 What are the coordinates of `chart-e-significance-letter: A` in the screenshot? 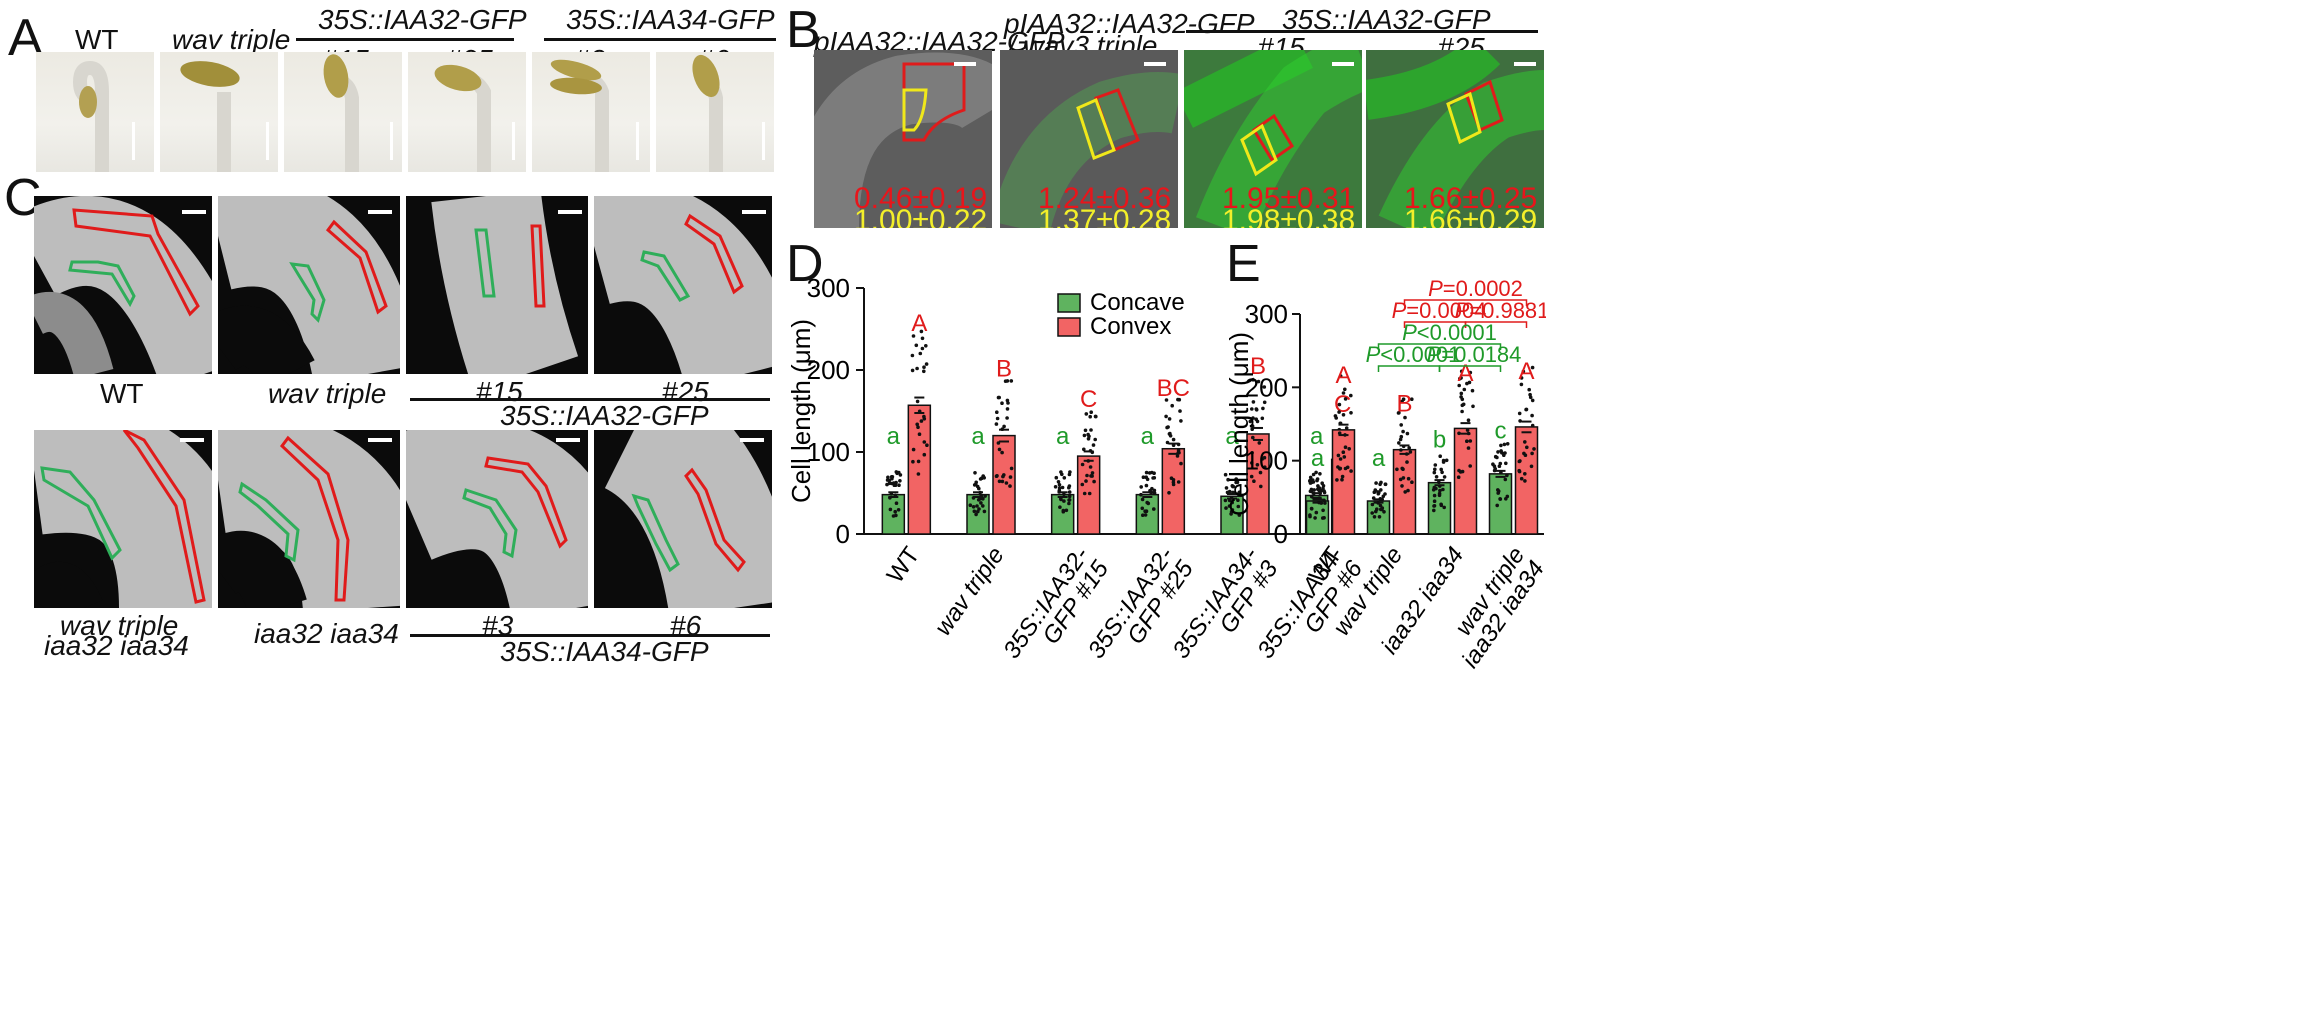 It's located at (1343, 375).